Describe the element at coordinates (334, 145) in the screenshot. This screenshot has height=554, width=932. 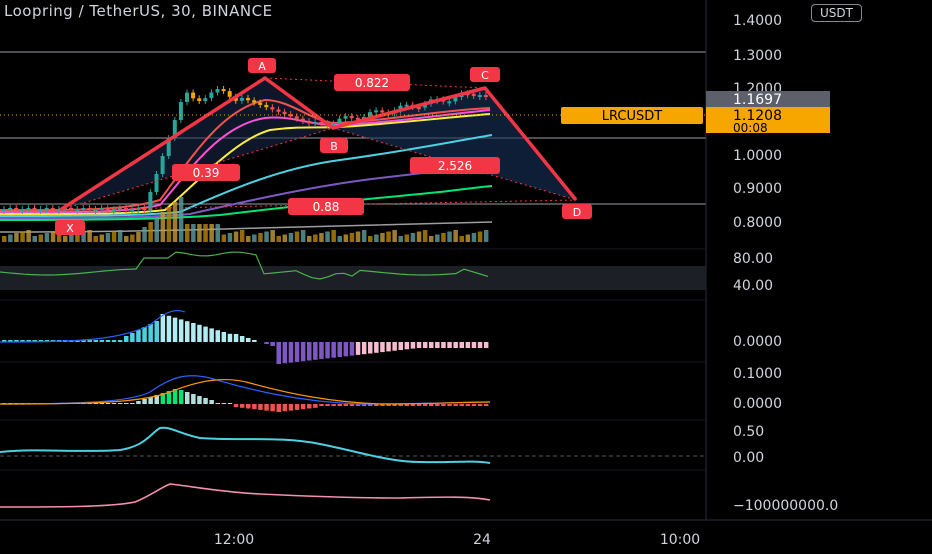
I see `pattern-point-b: B` at that location.